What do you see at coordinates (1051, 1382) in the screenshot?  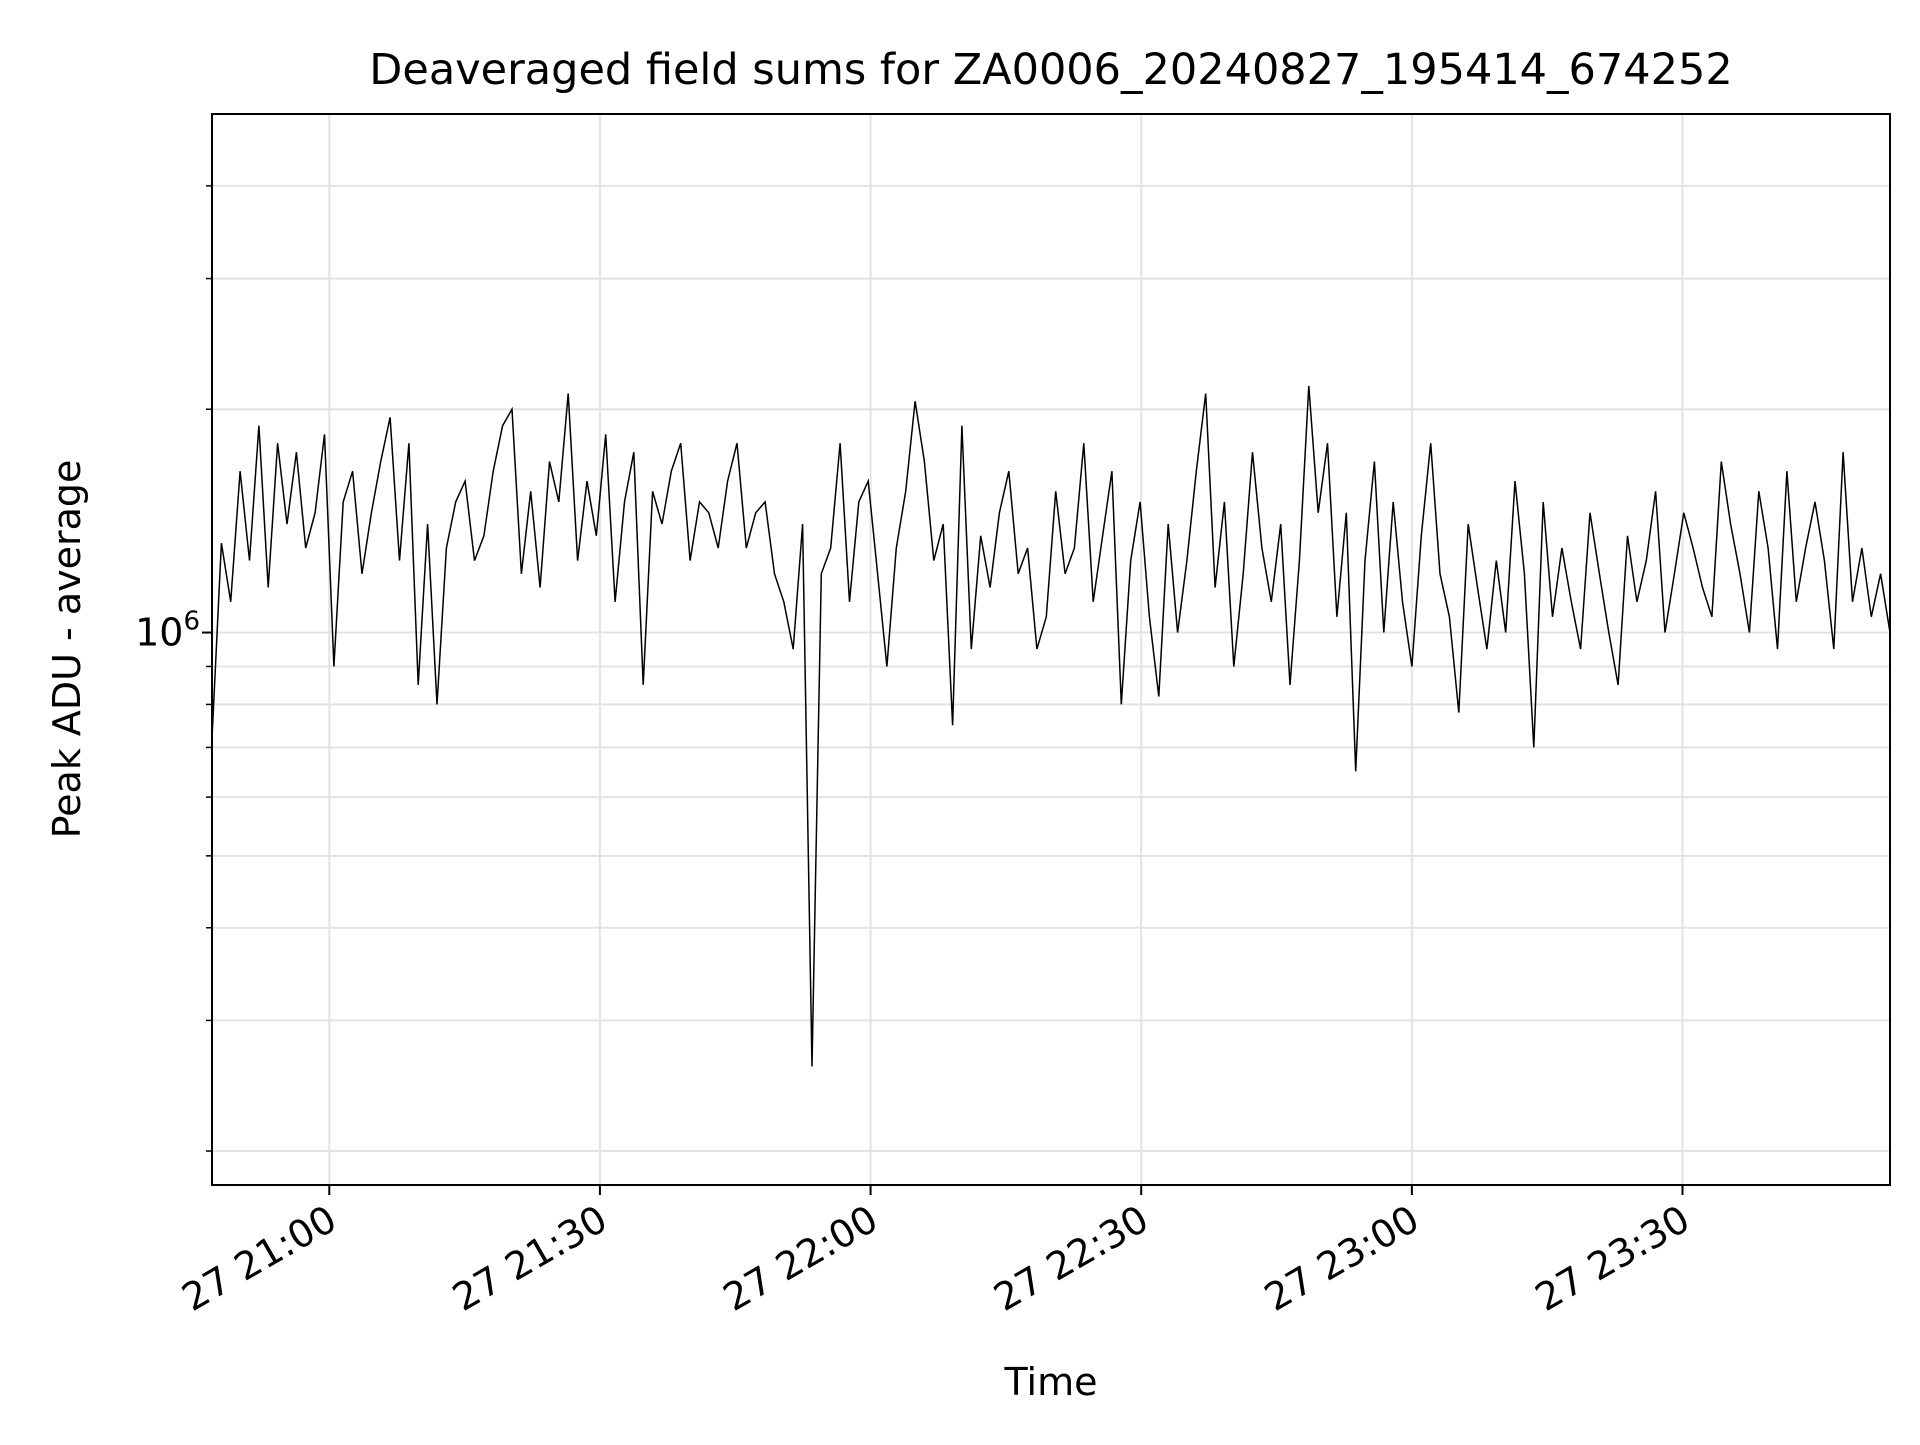 I see `x-axis-label: Time` at bounding box center [1051, 1382].